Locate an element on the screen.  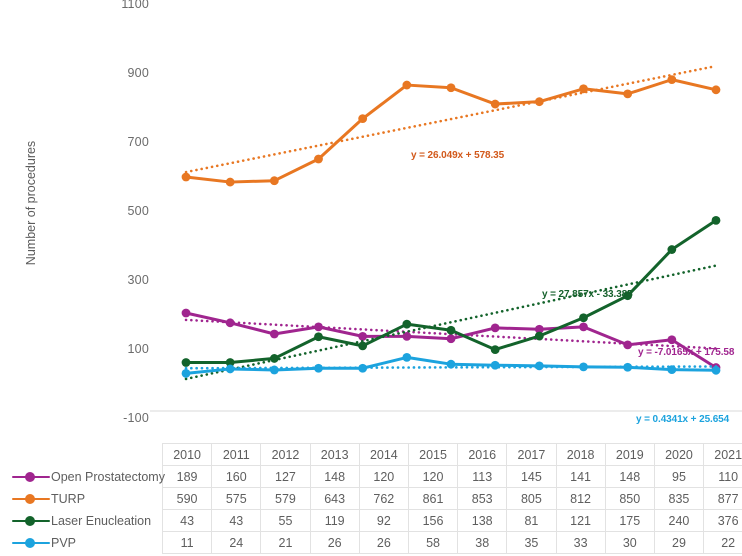
legend-entry-turp: TURP is located at coordinates (81, 498).